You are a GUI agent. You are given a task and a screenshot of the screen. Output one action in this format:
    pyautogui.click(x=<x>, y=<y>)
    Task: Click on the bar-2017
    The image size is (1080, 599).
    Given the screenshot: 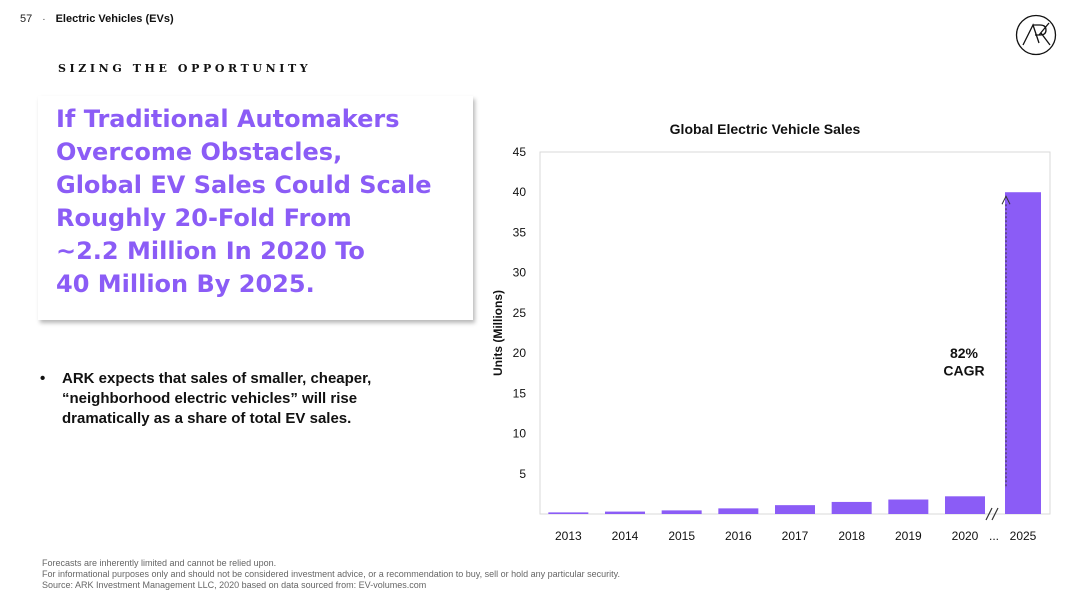 What is the action you would take?
    pyautogui.click(x=795, y=509)
    